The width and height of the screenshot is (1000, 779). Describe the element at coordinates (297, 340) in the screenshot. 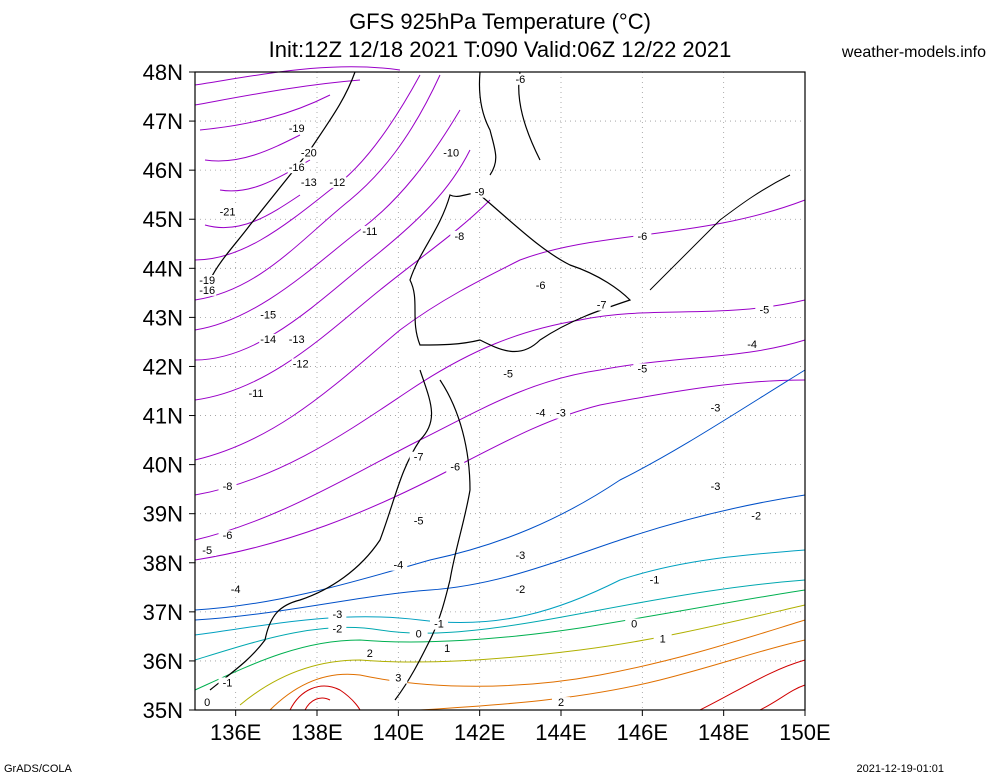

I see `contour-label: -13` at that location.